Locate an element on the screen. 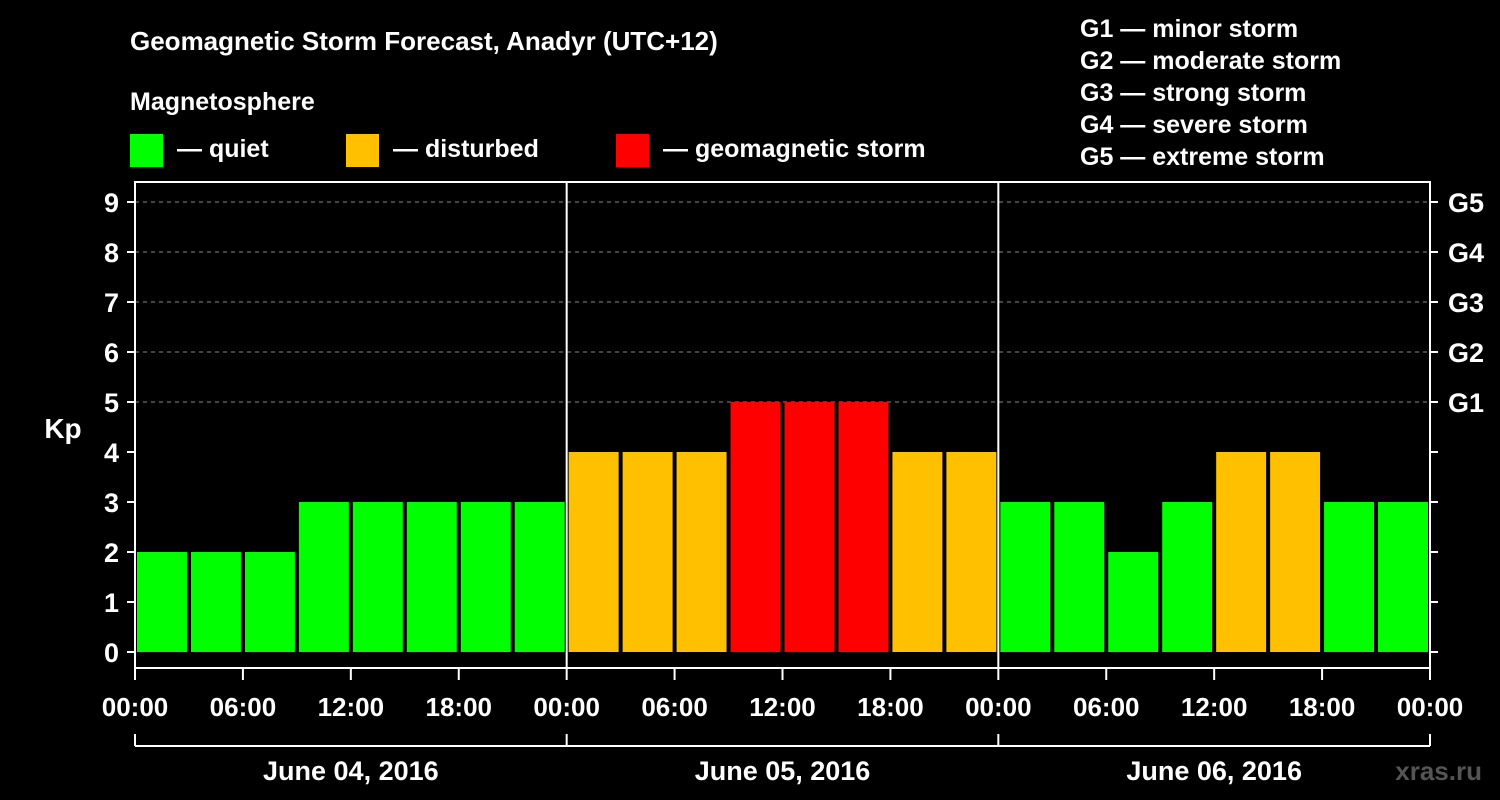 The height and width of the screenshot is (800, 1500). legend-quiet-swatch is located at coordinates (146, 150).